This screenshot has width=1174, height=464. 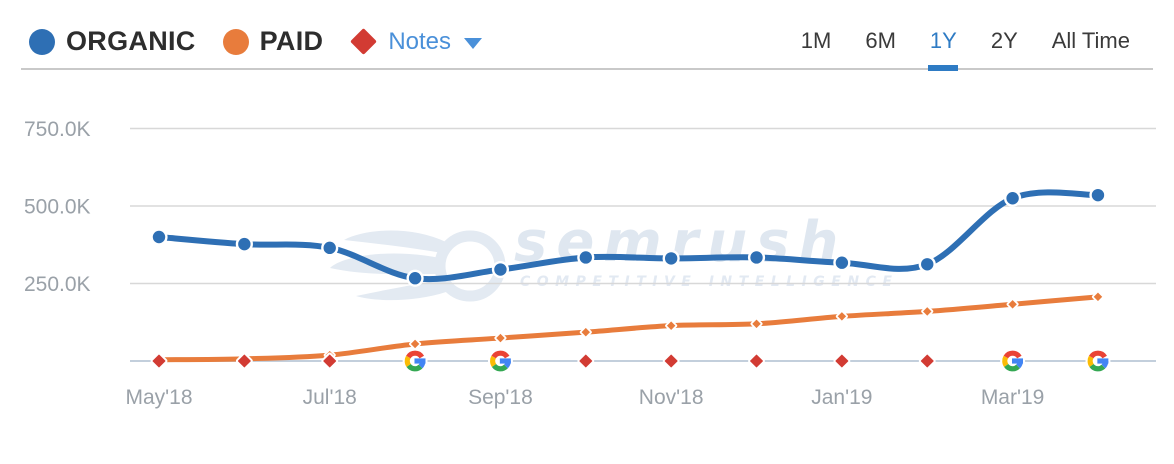 I want to click on legend-item-notes: Notes, so click(x=416, y=41).